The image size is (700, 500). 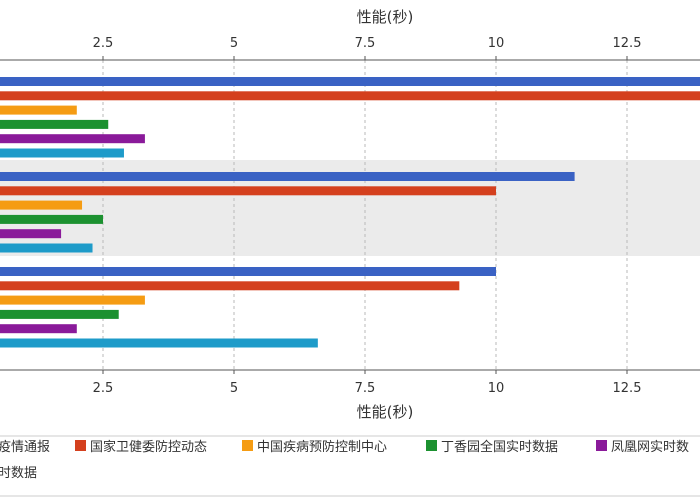 I want to click on legend-label-0: 疫情通报, so click(x=25, y=447).